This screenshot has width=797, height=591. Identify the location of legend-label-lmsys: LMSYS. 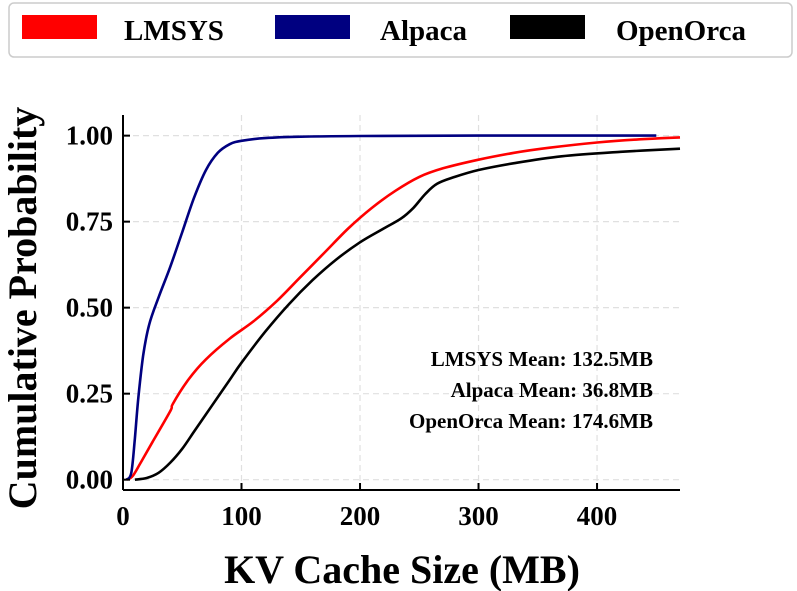
(174, 31).